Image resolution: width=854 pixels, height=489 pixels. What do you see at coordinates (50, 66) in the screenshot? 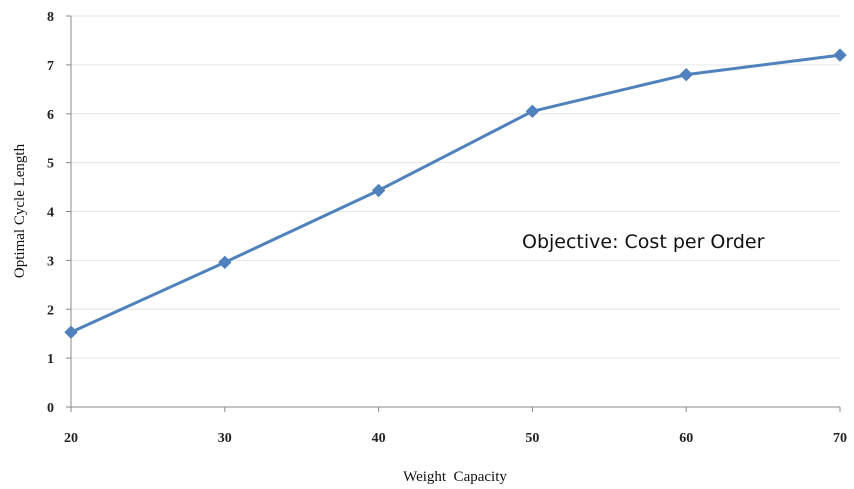
I see `y-tick-label: 7` at bounding box center [50, 66].